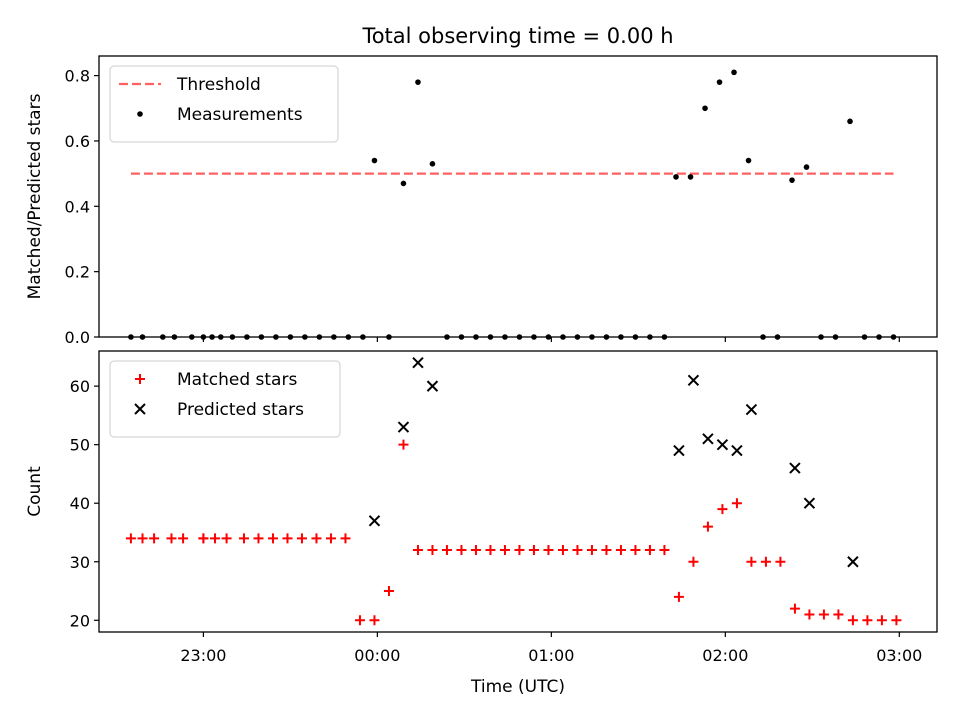  What do you see at coordinates (899, 655) in the screenshot?
I see `x-tick-label: 03:00` at bounding box center [899, 655].